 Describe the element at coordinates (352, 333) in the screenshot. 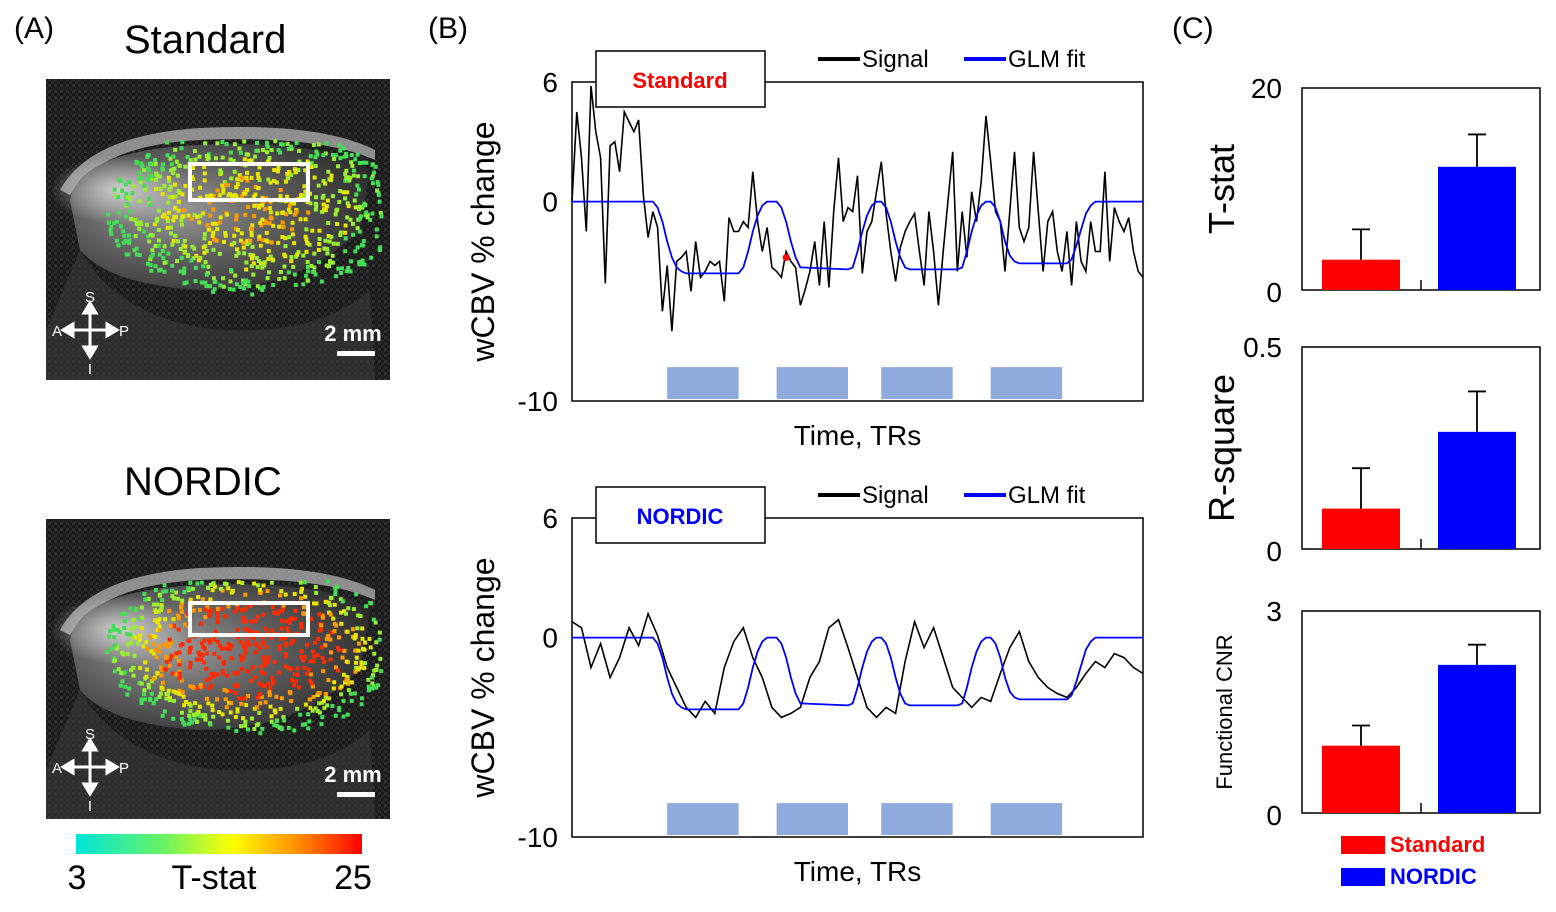

I see `scale-label: 2 mm` at that location.